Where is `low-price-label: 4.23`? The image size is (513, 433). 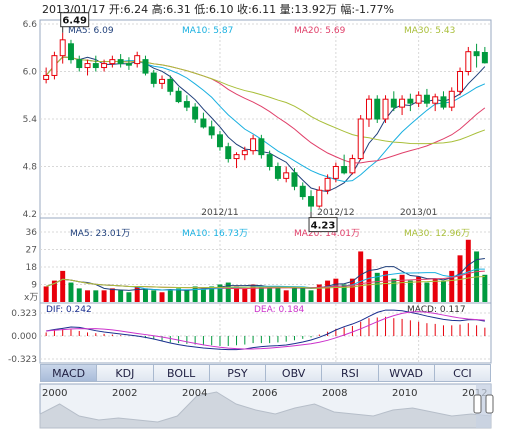 low-price-label: 4.23 is located at coordinates (323, 226).